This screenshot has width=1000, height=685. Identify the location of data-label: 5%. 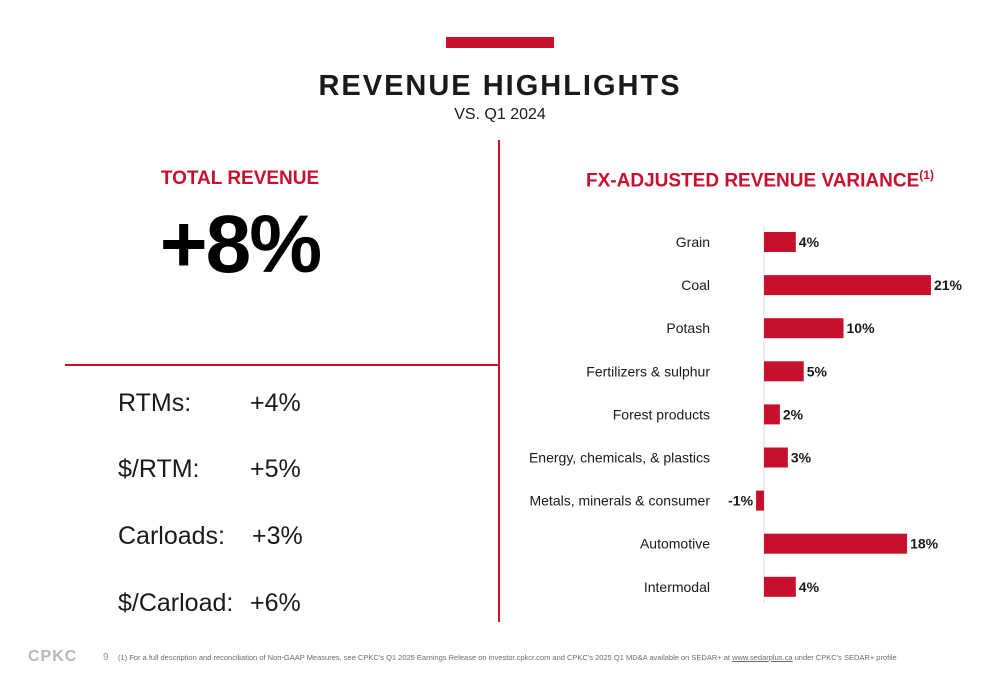
(817, 371).